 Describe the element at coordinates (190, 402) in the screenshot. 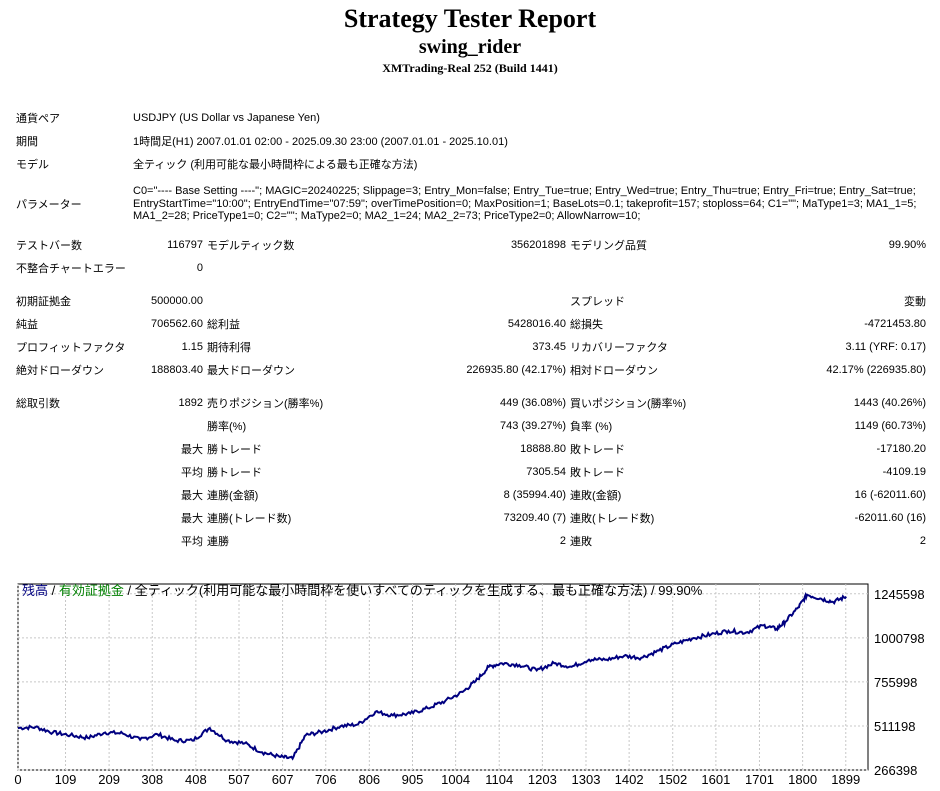

I see `total-trades-value: 1892` at that location.